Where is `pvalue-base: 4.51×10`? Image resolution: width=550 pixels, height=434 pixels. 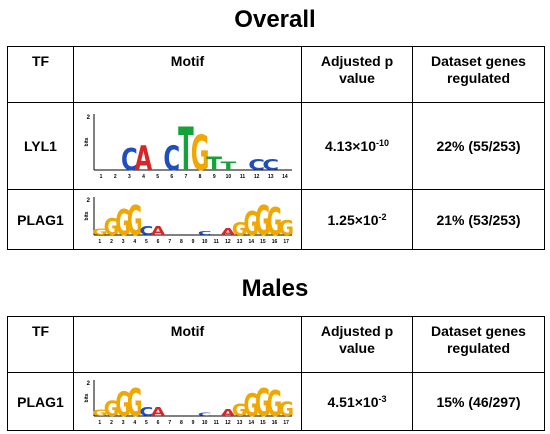
pvalue-base: 4.51×10 is located at coordinates (353, 401).